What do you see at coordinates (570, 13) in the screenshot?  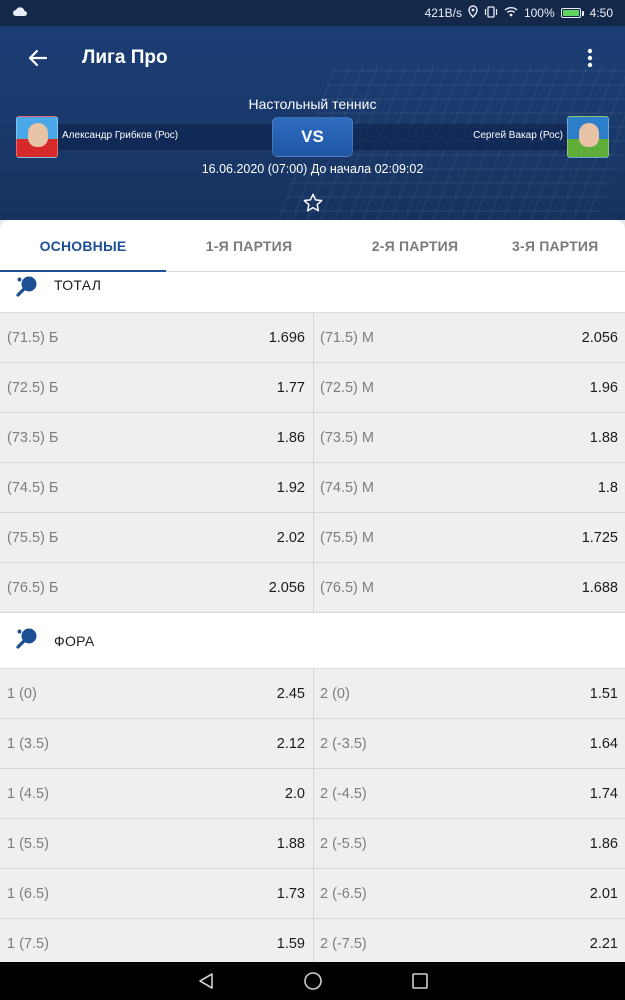 I see `battery-fill` at bounding box center [570, 13].